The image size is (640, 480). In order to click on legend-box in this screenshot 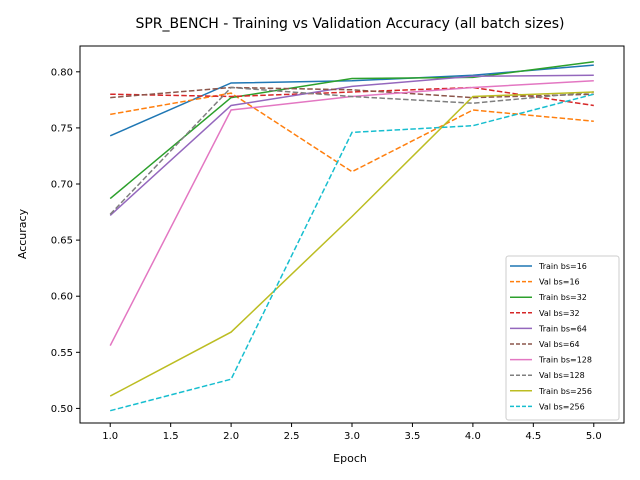, I will do `click(562, 338)`.